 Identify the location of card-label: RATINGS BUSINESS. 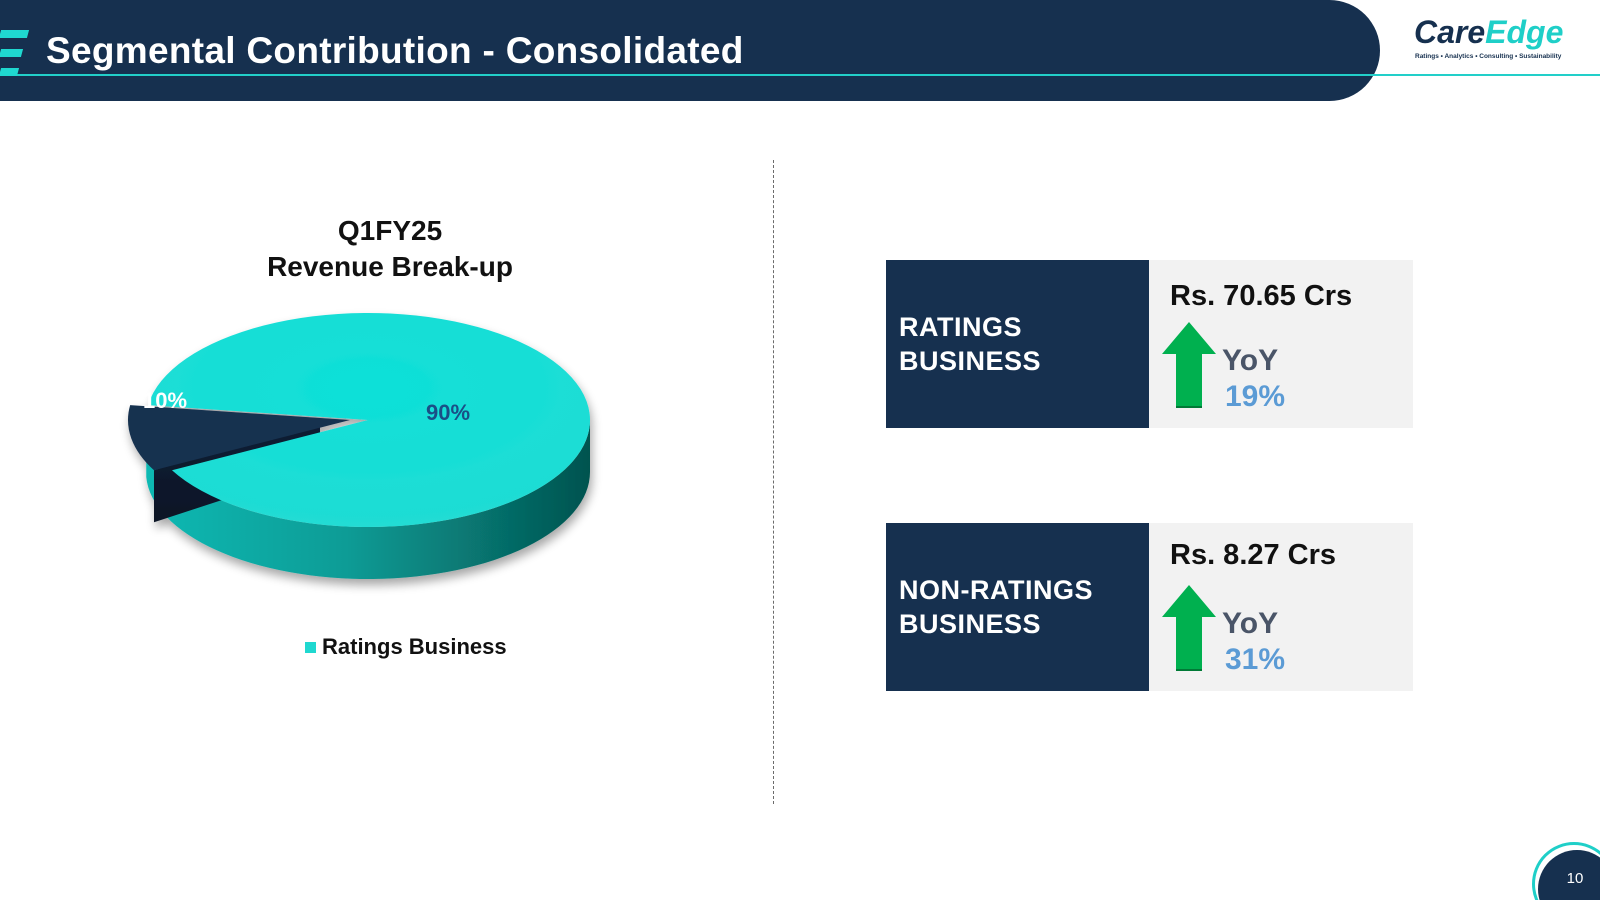
(1017, 344).